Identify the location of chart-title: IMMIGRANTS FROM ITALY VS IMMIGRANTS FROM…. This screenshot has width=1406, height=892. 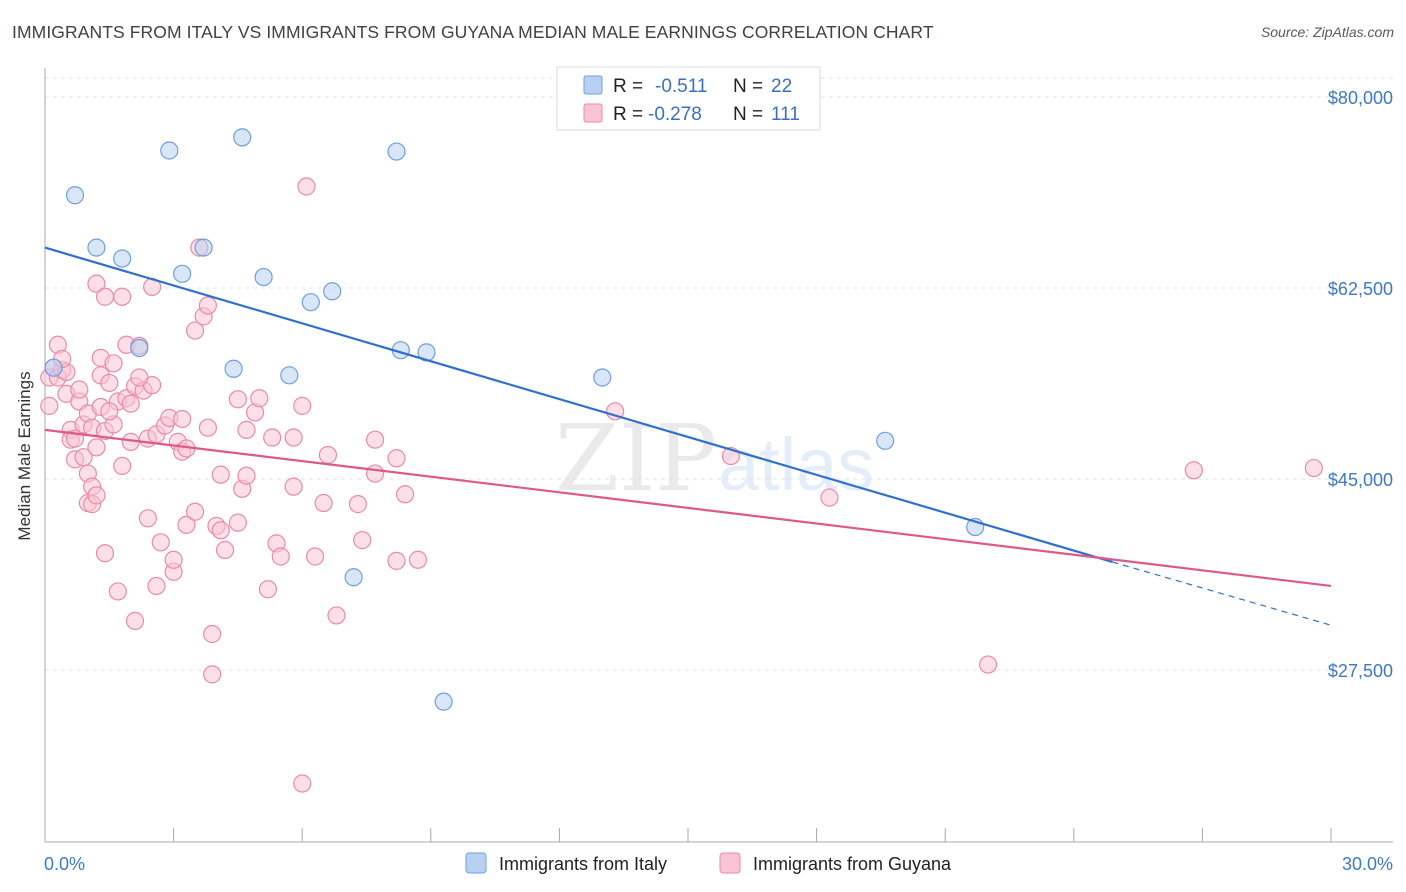
(473, 32).